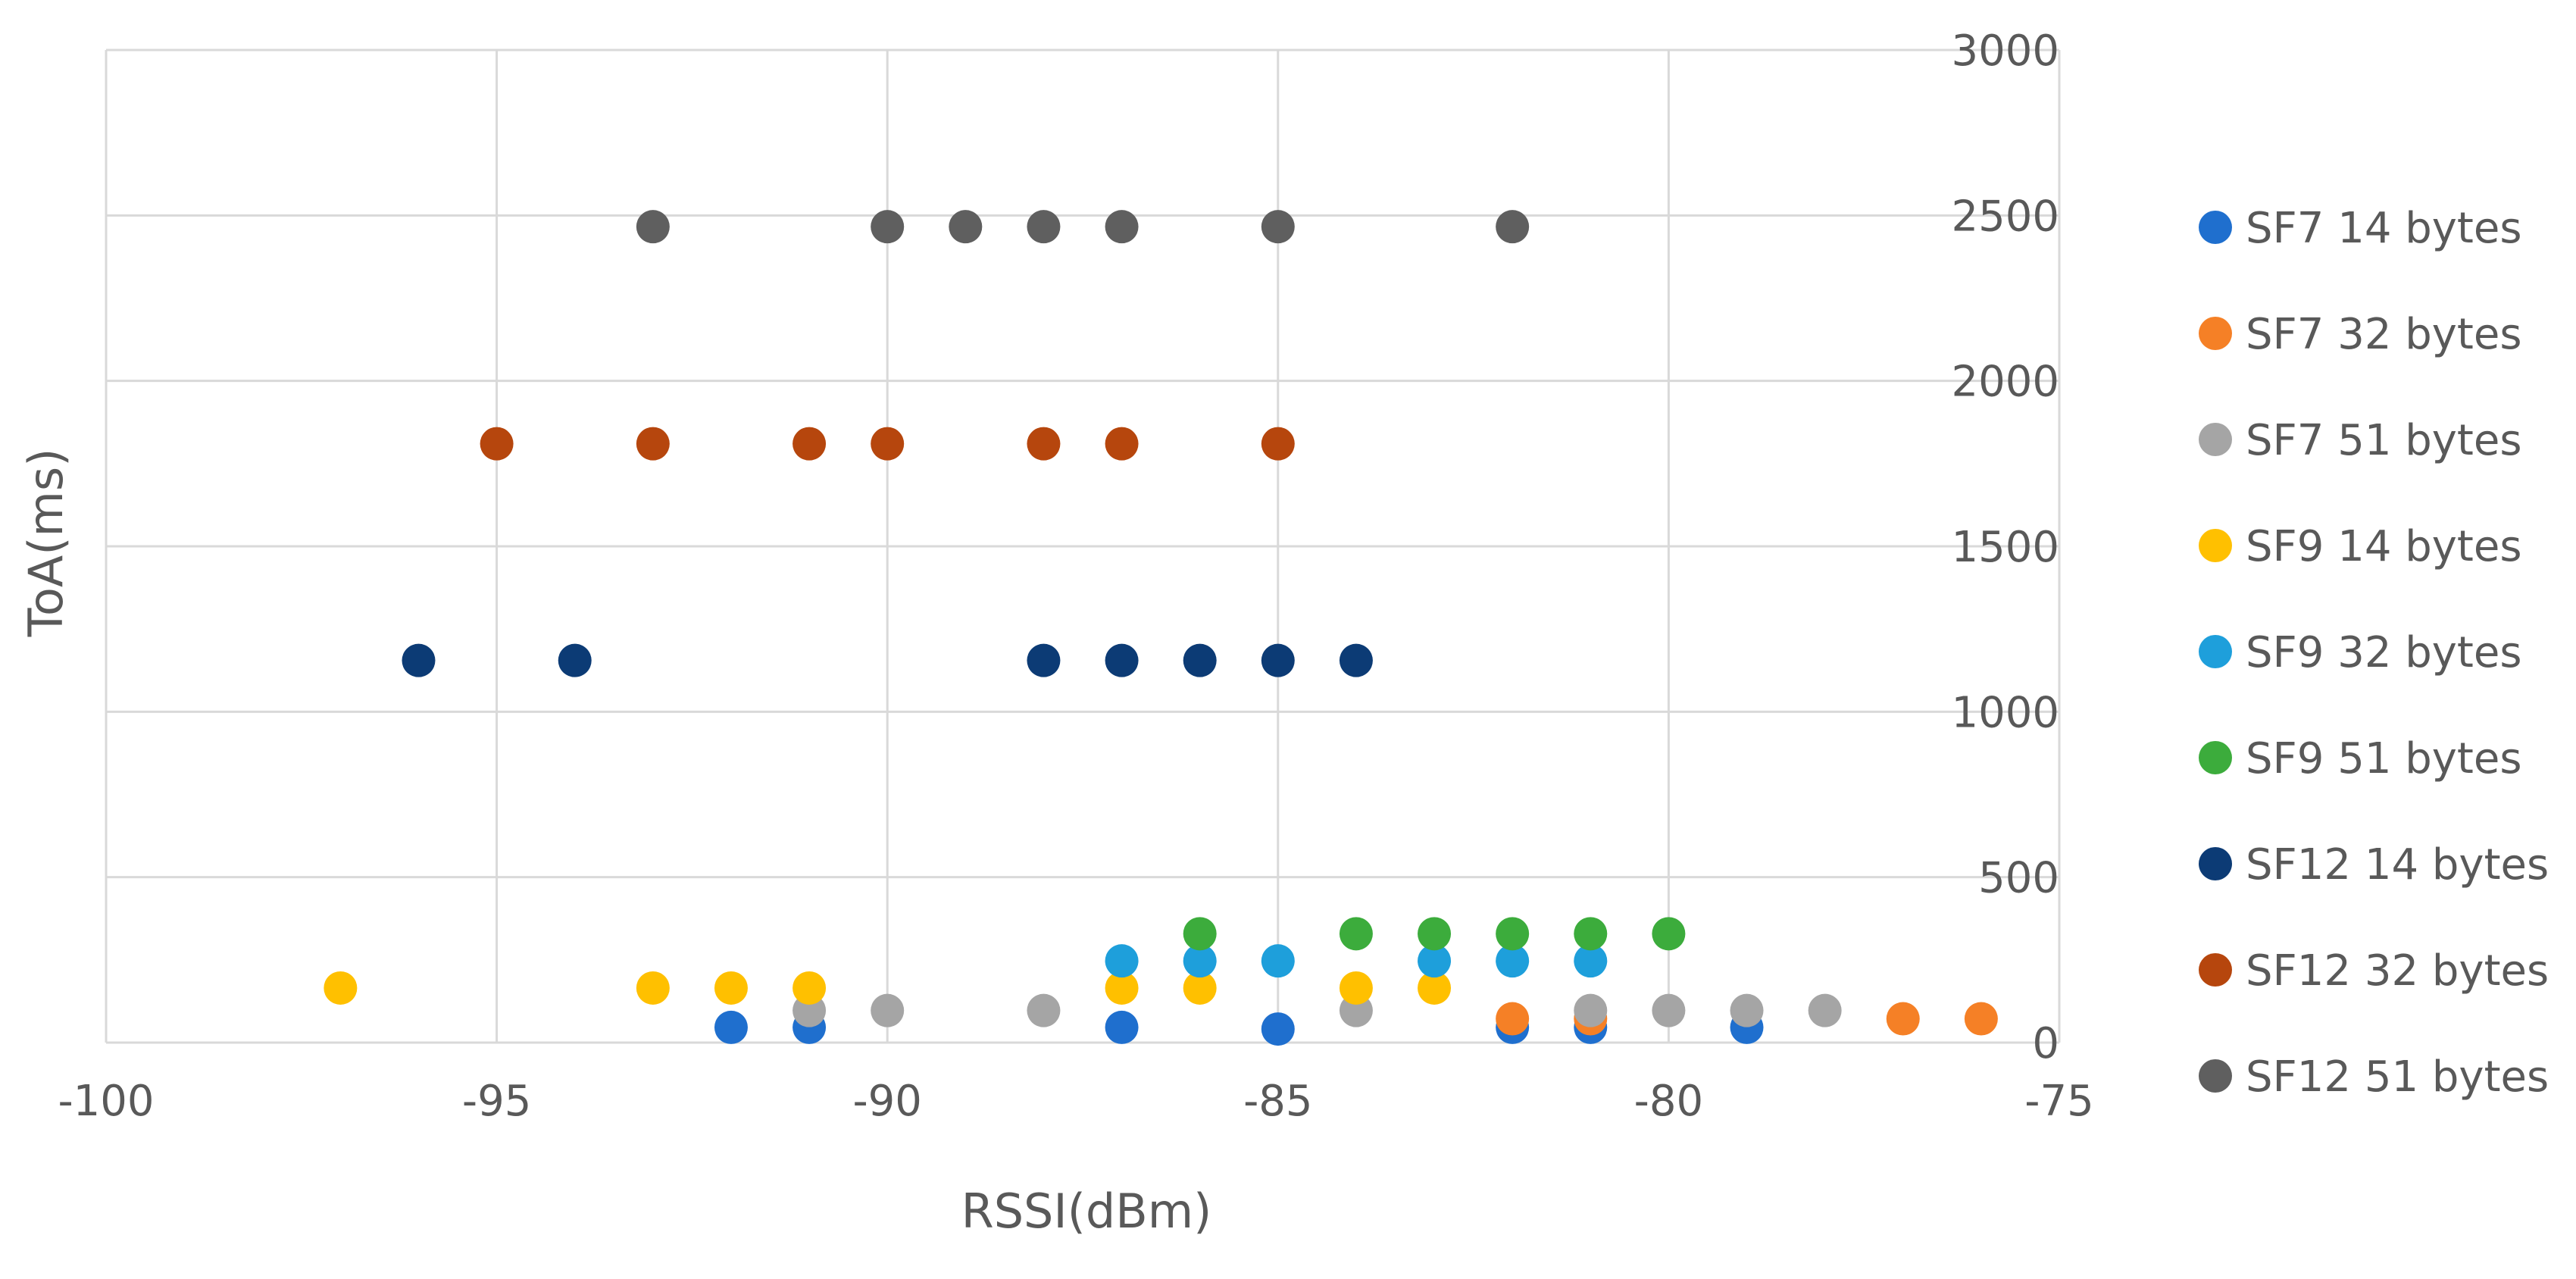 The width and height of the screenshot is (2576, 1279). I want to click on x-axis-title: RSSI(dBm), so click(1086, 1211).